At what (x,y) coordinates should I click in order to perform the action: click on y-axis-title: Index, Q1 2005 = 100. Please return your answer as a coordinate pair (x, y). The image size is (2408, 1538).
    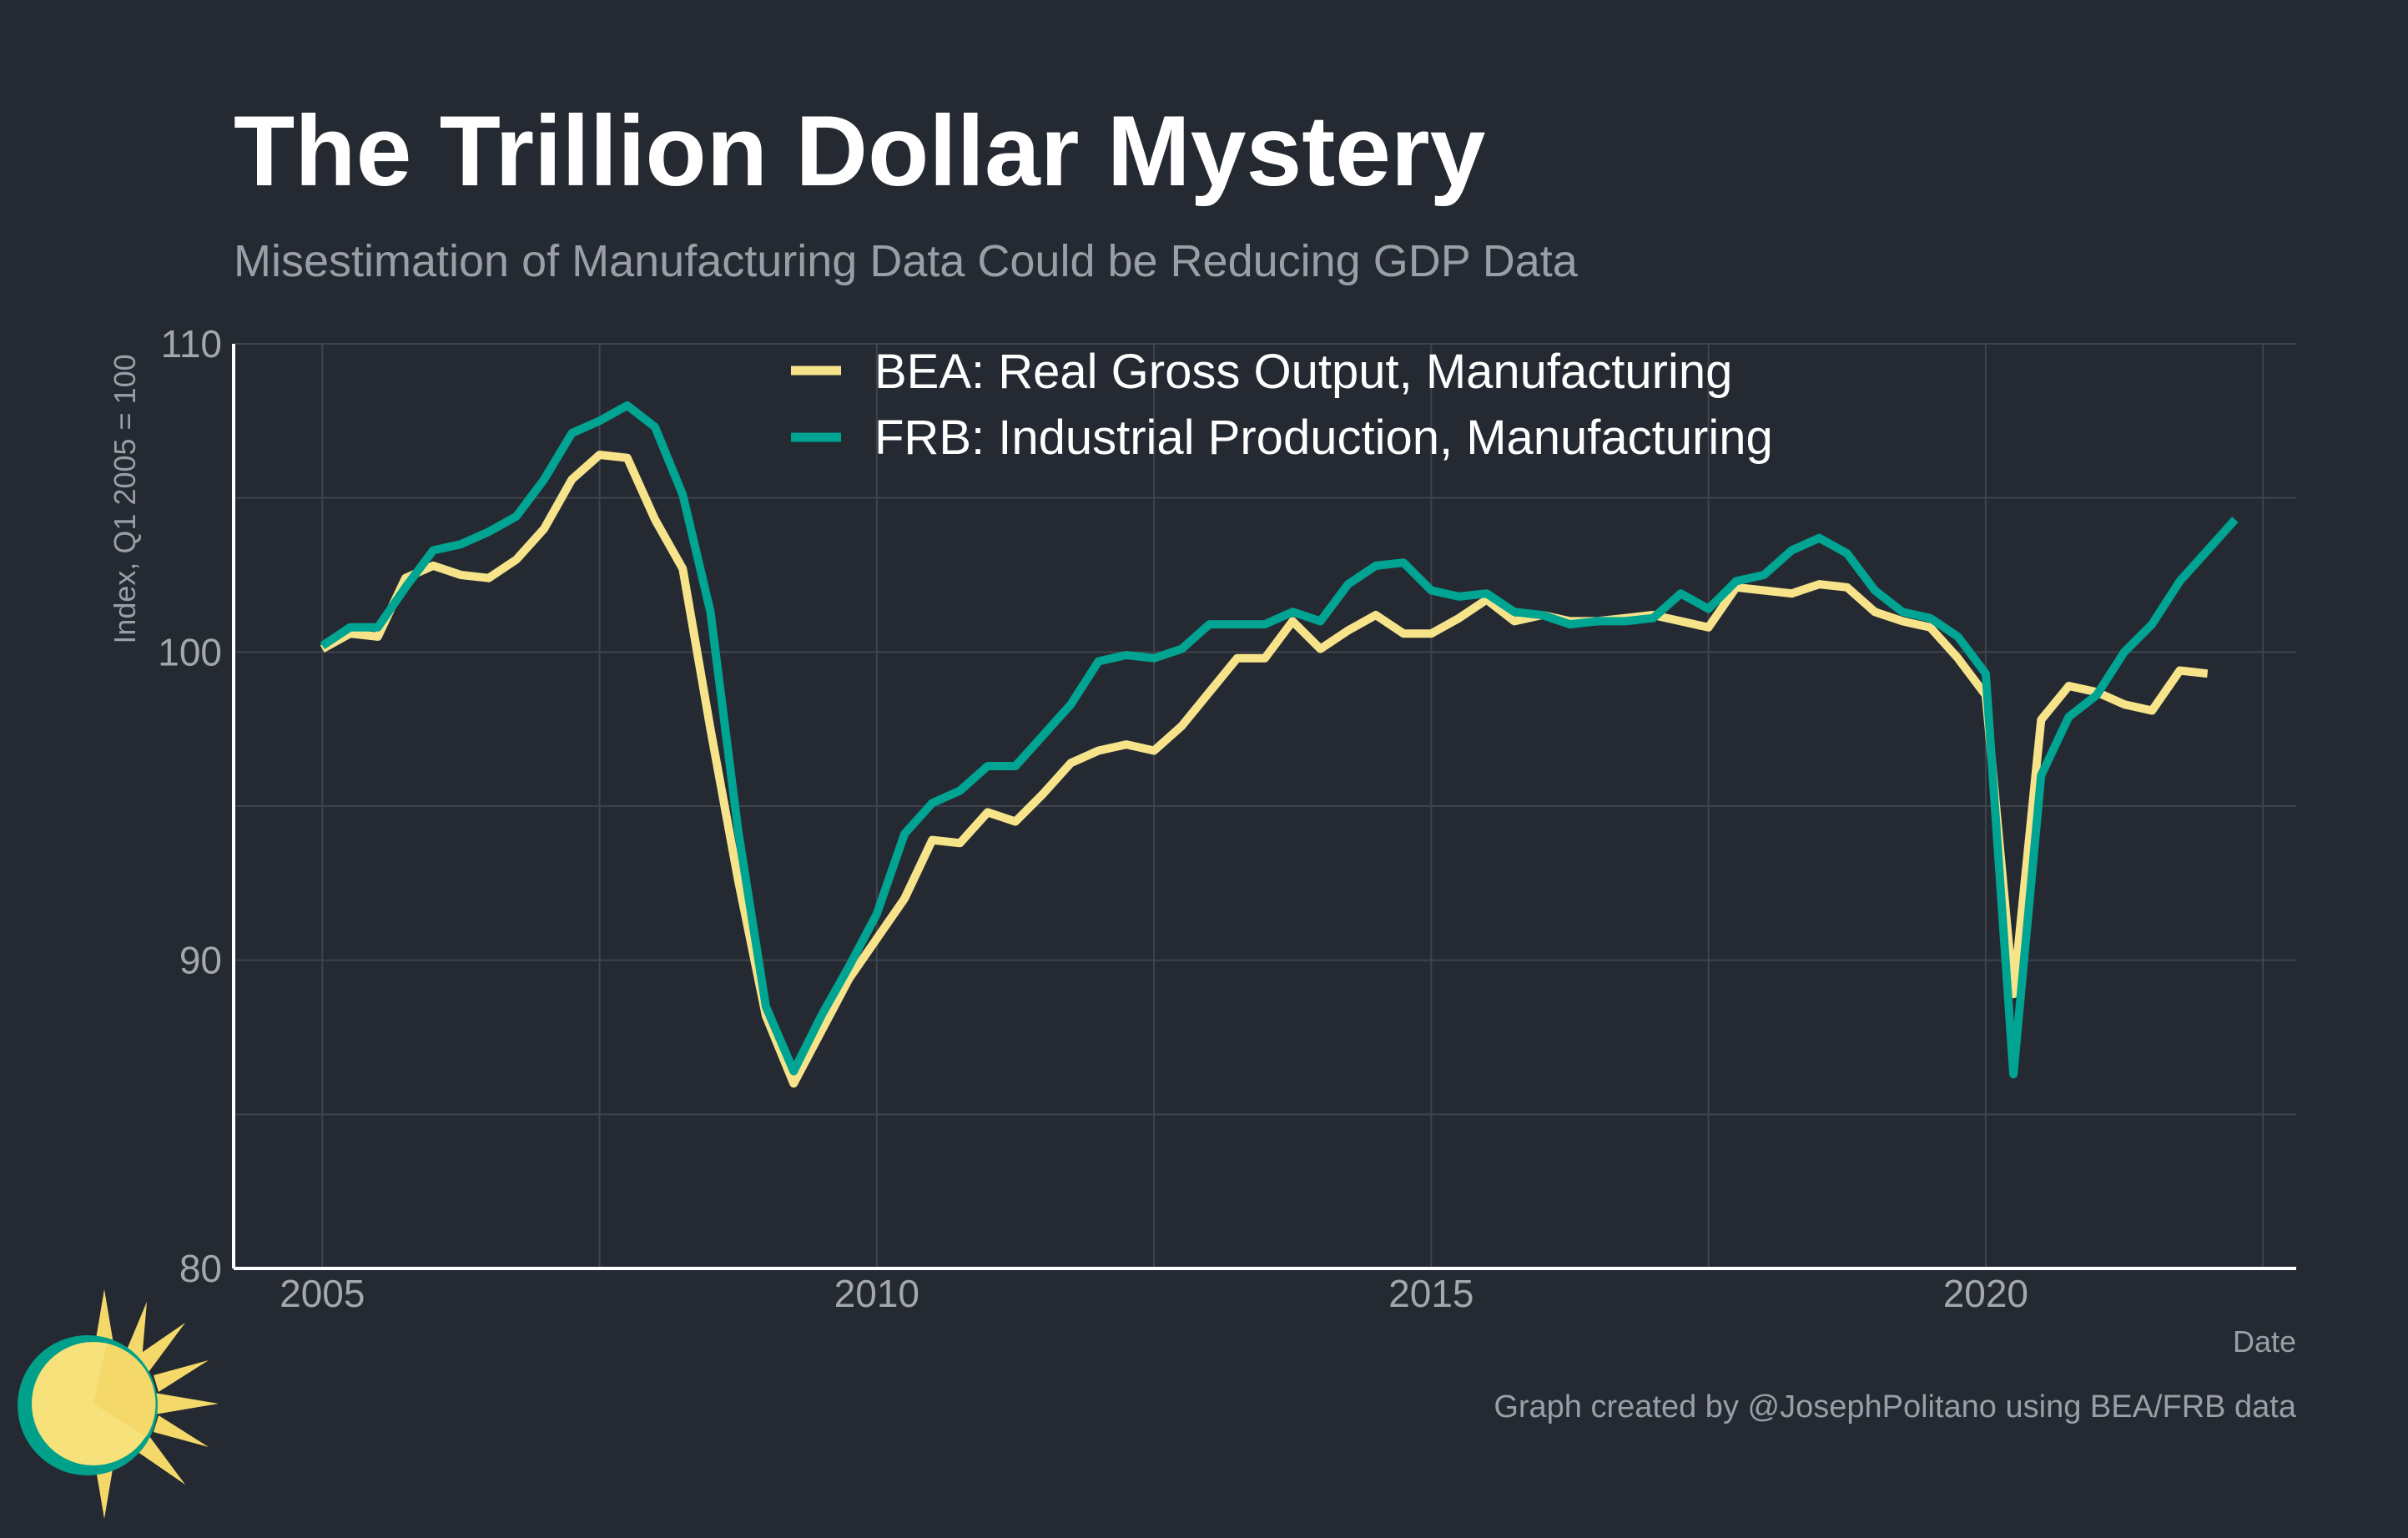
    Looking at the image, I should click on (125, 498).